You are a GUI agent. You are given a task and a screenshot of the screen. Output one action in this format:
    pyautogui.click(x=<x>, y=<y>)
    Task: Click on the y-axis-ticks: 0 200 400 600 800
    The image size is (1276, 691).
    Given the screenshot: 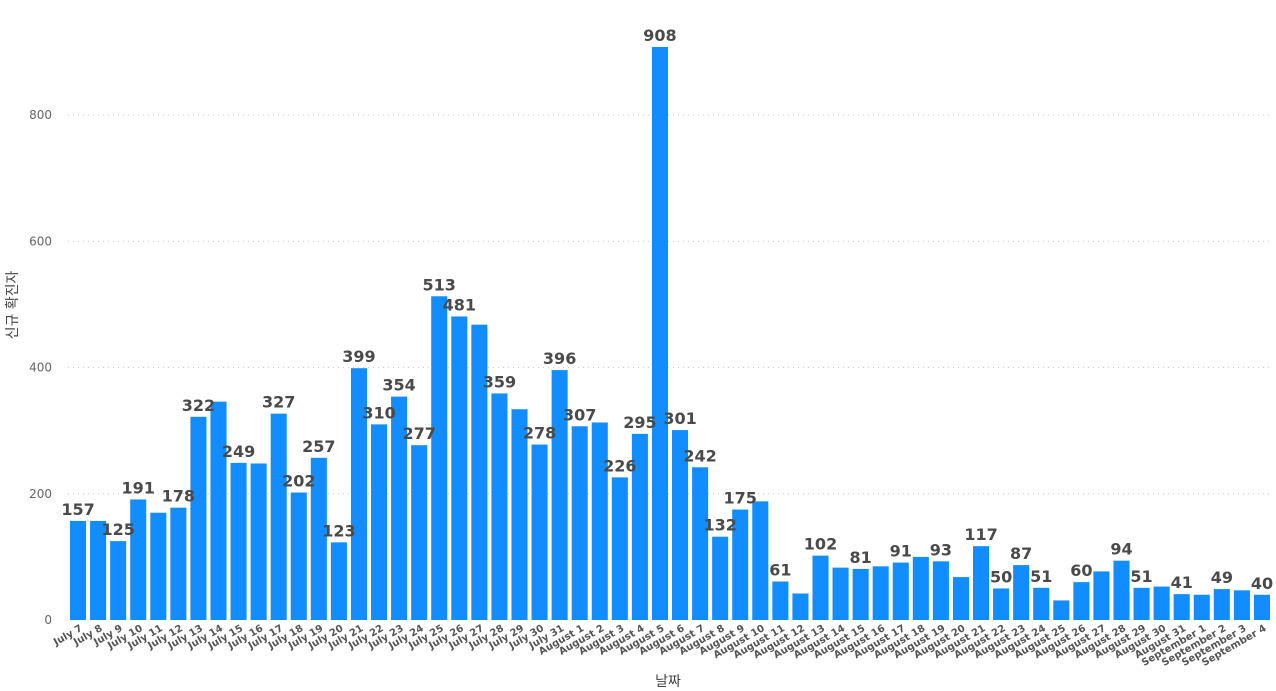 What is the action you would take?
    pyautogui.click(x=40, y=367)
    